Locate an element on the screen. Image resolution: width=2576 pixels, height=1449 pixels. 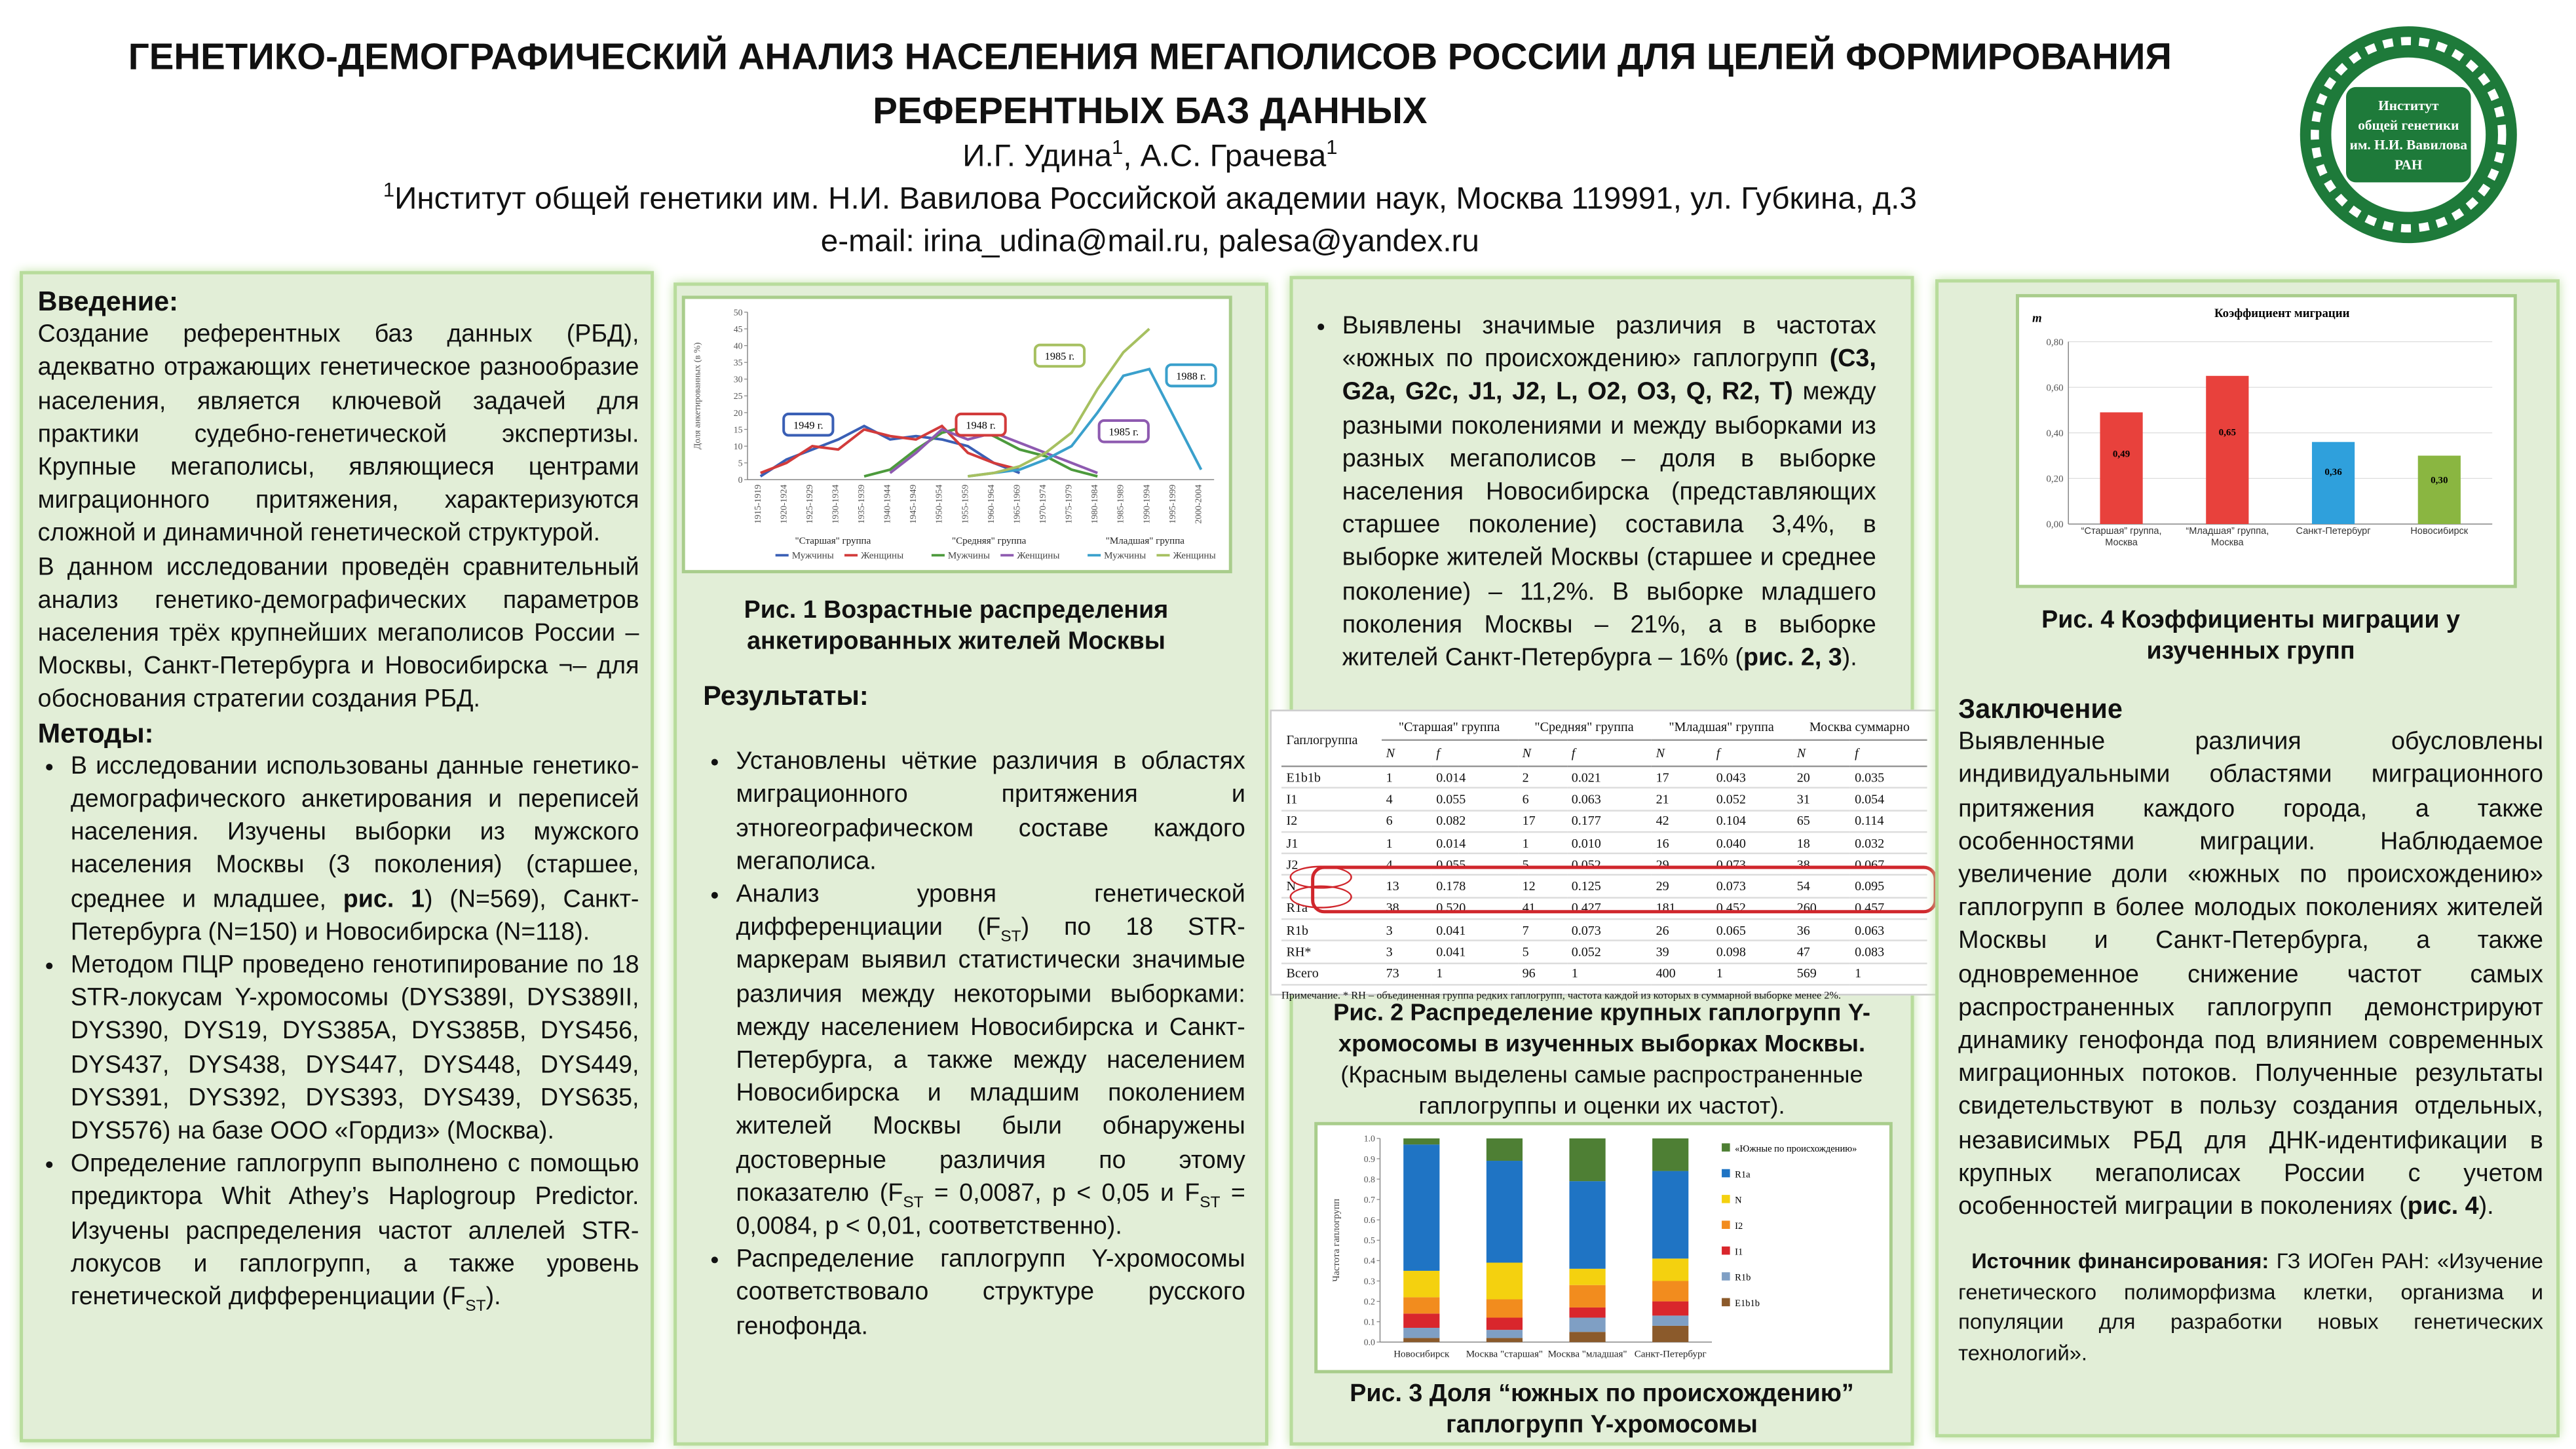
y-tick-label: 10 is located at coordinates (738, 446).